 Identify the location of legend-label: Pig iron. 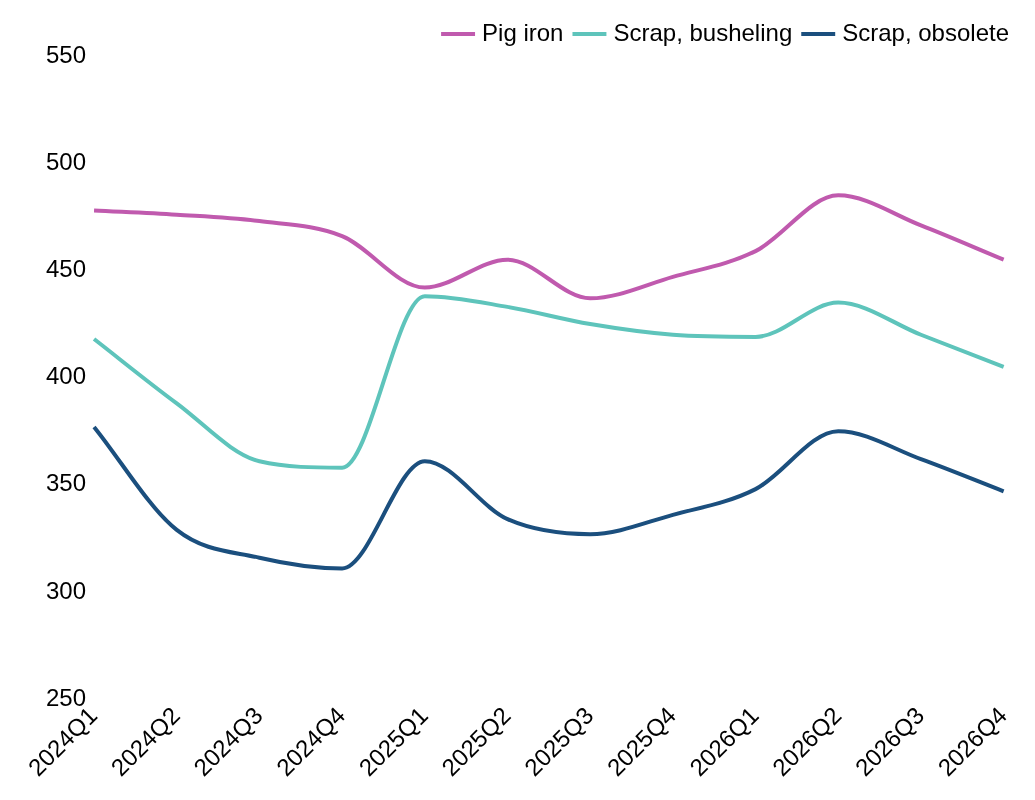
(523, 32).